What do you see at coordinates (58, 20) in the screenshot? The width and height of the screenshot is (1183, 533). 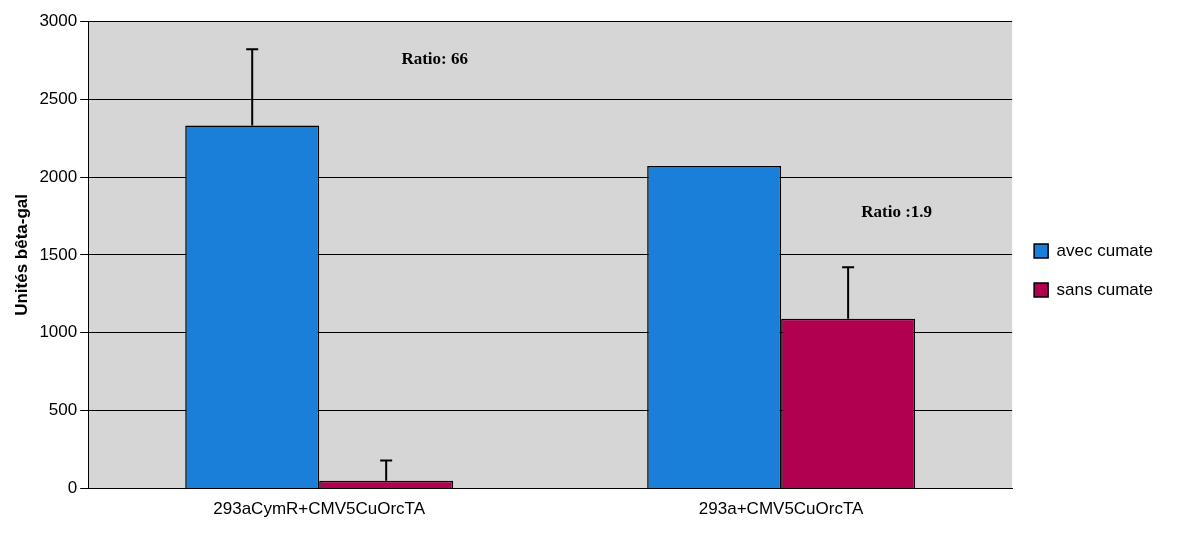 I see `y-tick-label: 3000` at bounding box center [58, 20].